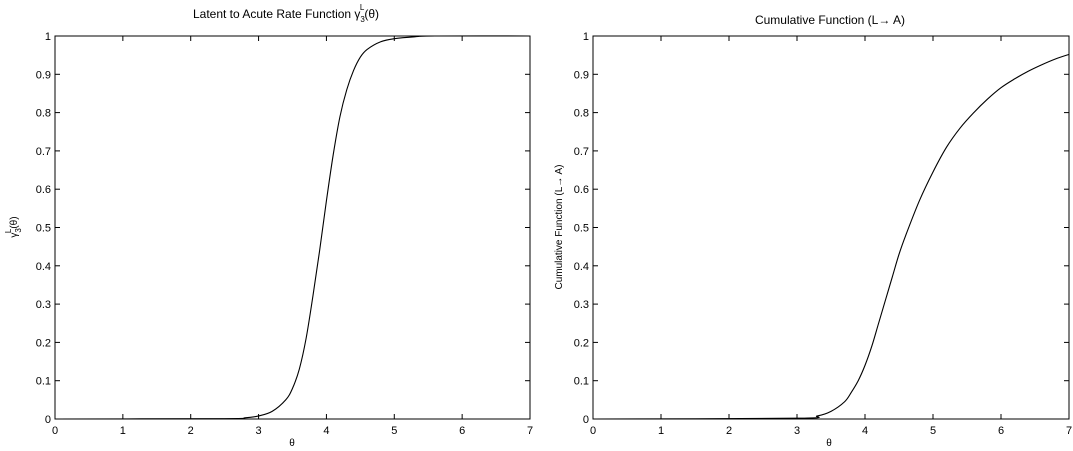 Image resolution: width=1073 pixels, height=451 pixels. I want to click on cumulative-ytick-label: 0.4, so click(581, 267).